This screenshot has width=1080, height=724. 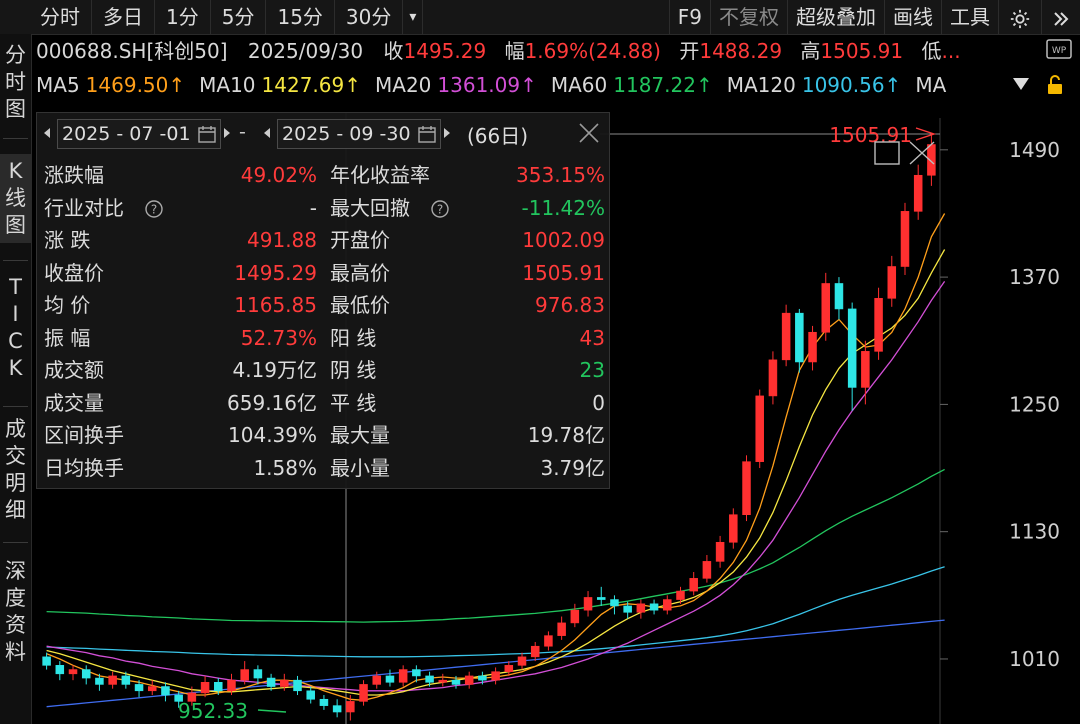 What do you see at coordinates (579, 85) in the screenshot?
I see `ma-label: MA60` at bounding box center [579, 85].